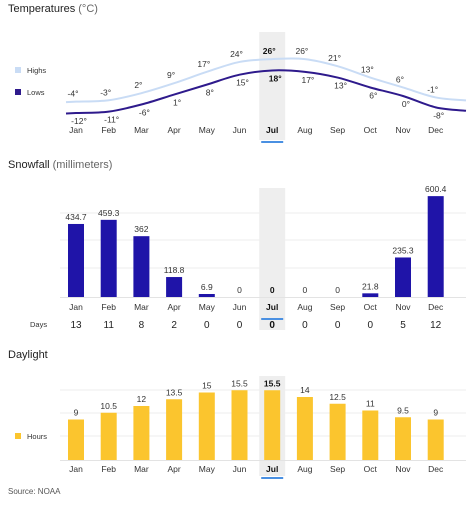 Image resolution: width=474 pixels, height=513 pixels. What do you see at coordinates (240, 469) in the screenshot?
I see `daylight-tick-jun: Jun` at bounding box center [240, 469].